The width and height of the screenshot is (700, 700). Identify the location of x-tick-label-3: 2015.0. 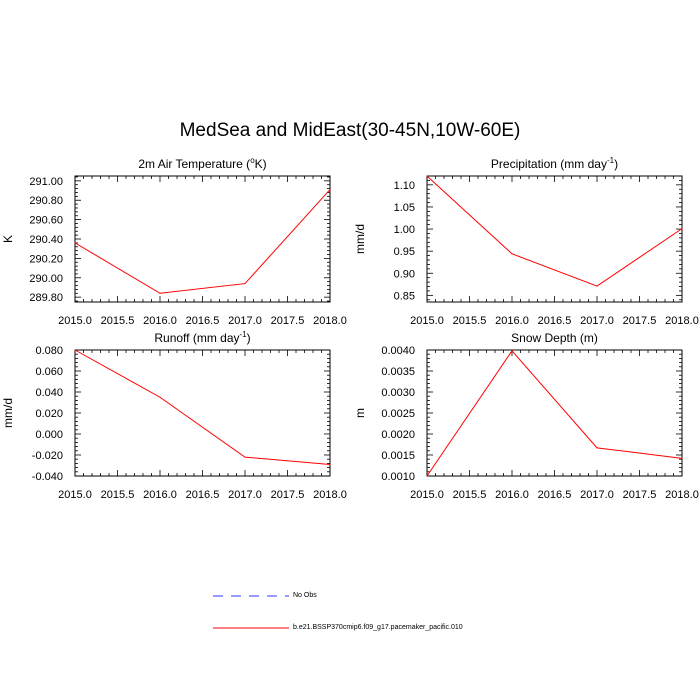
(427, 495).